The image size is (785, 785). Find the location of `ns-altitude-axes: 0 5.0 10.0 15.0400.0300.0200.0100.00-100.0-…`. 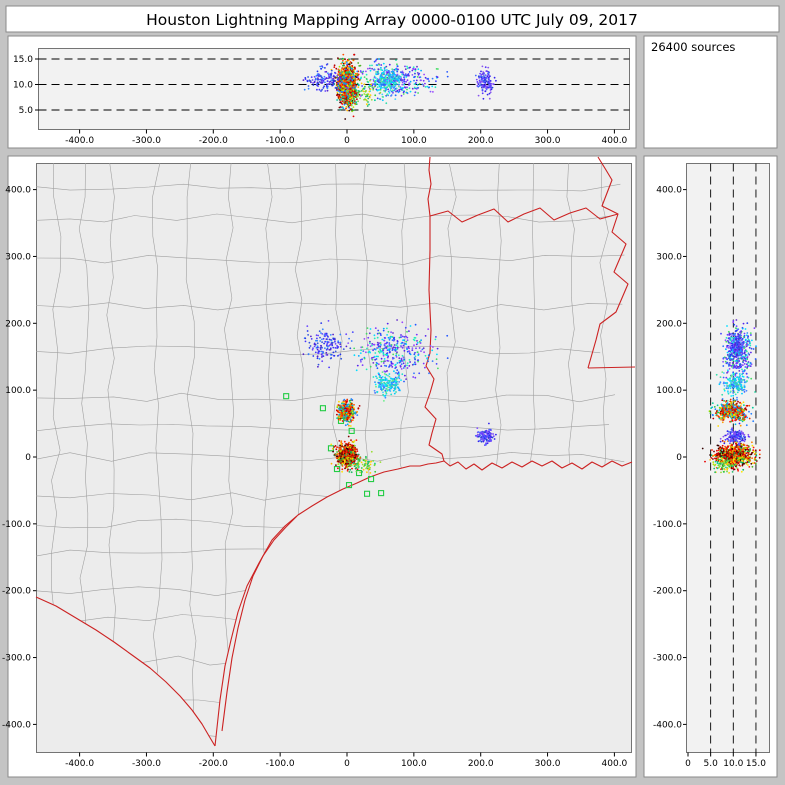

ns-altitude-axes: 0 5.0 10.0 15.0400.0300.0200.0100.00-100.0-… is located at coordinates (709, 477).